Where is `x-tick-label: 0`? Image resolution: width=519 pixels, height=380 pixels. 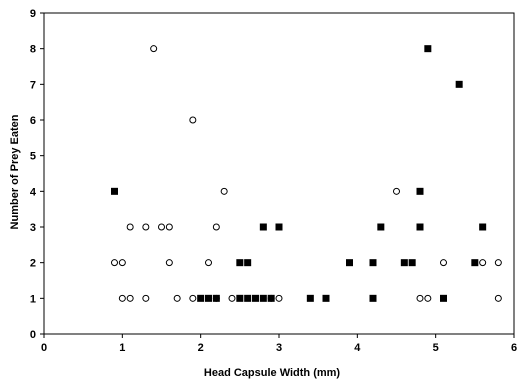
x-tick-label: 0 is located at coordinates (44, 348).